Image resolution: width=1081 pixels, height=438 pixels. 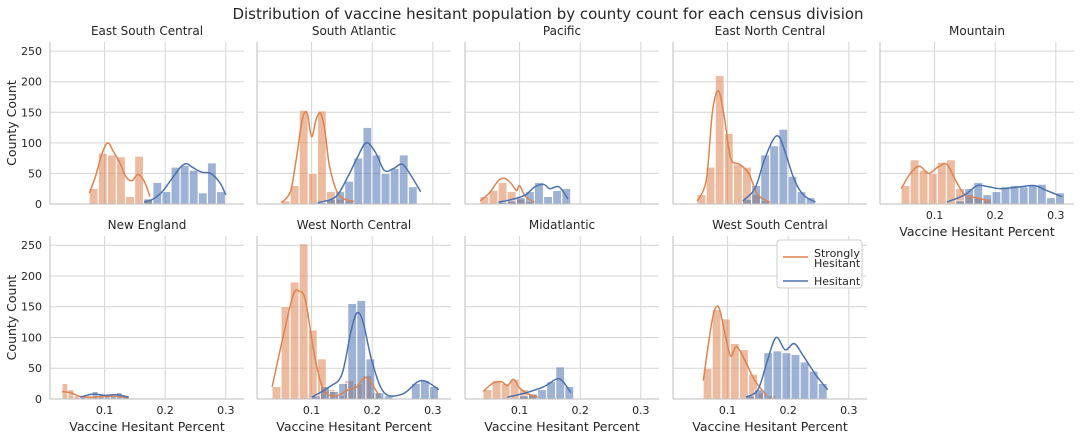 What do you see at coordinates (562, 225) in the screenshot?
I see `panel-title: Midatlantic` at bounding box center [562, 225].